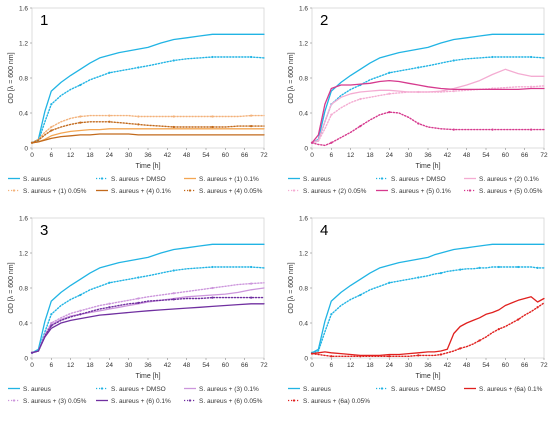 This screenshot has width=550, height=426. Describe the element at coordinates (55, 401) in the screenshot. I see `legend-entry: S. aureus + (3) 0.05%` at that location.